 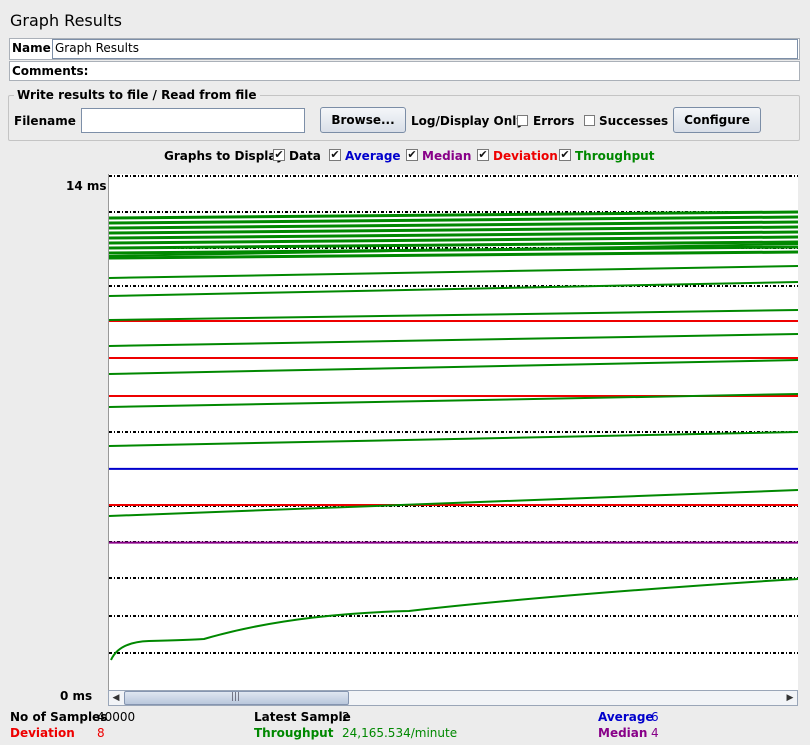 I want to click on latest-sample-label: Latest Sample, so click(x=302, y=717).